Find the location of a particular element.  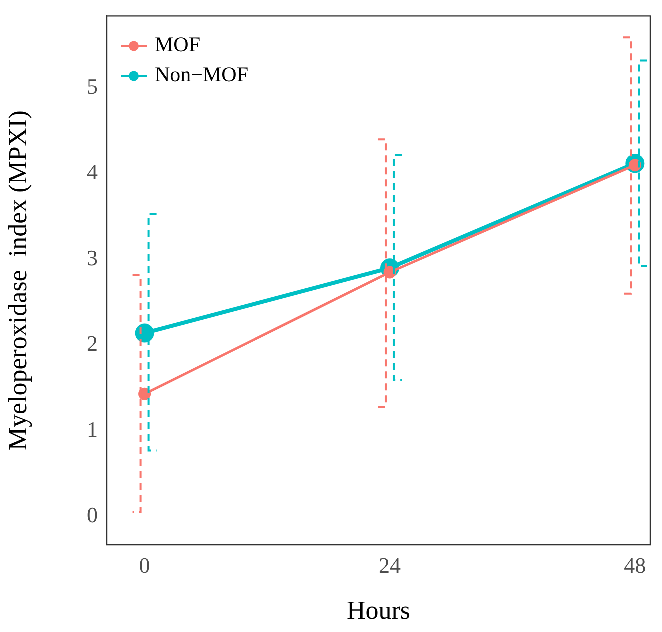

y-tick-label: 4 is located at coordinates (92, 172).